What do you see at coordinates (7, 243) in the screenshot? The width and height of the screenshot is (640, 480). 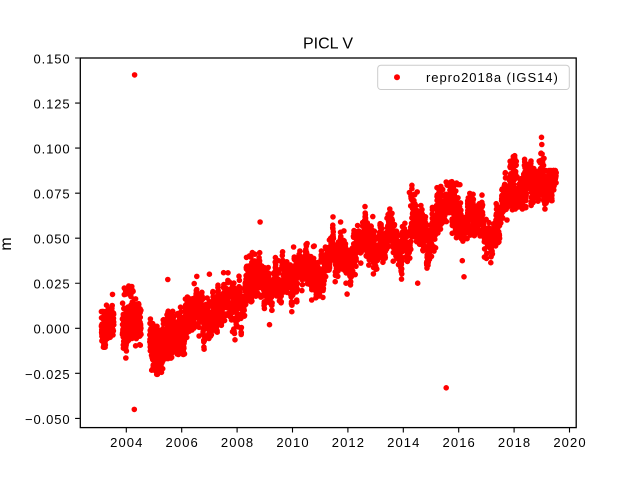 I see `svg-text: m` at bounding box center [7, 243].